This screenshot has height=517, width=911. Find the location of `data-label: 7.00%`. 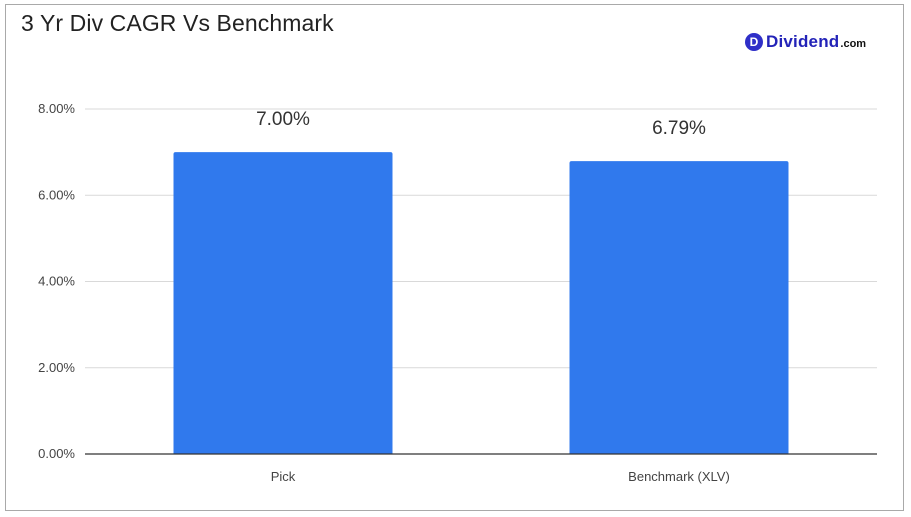

data-label: 7.00% is located at coordinates (283, 119).